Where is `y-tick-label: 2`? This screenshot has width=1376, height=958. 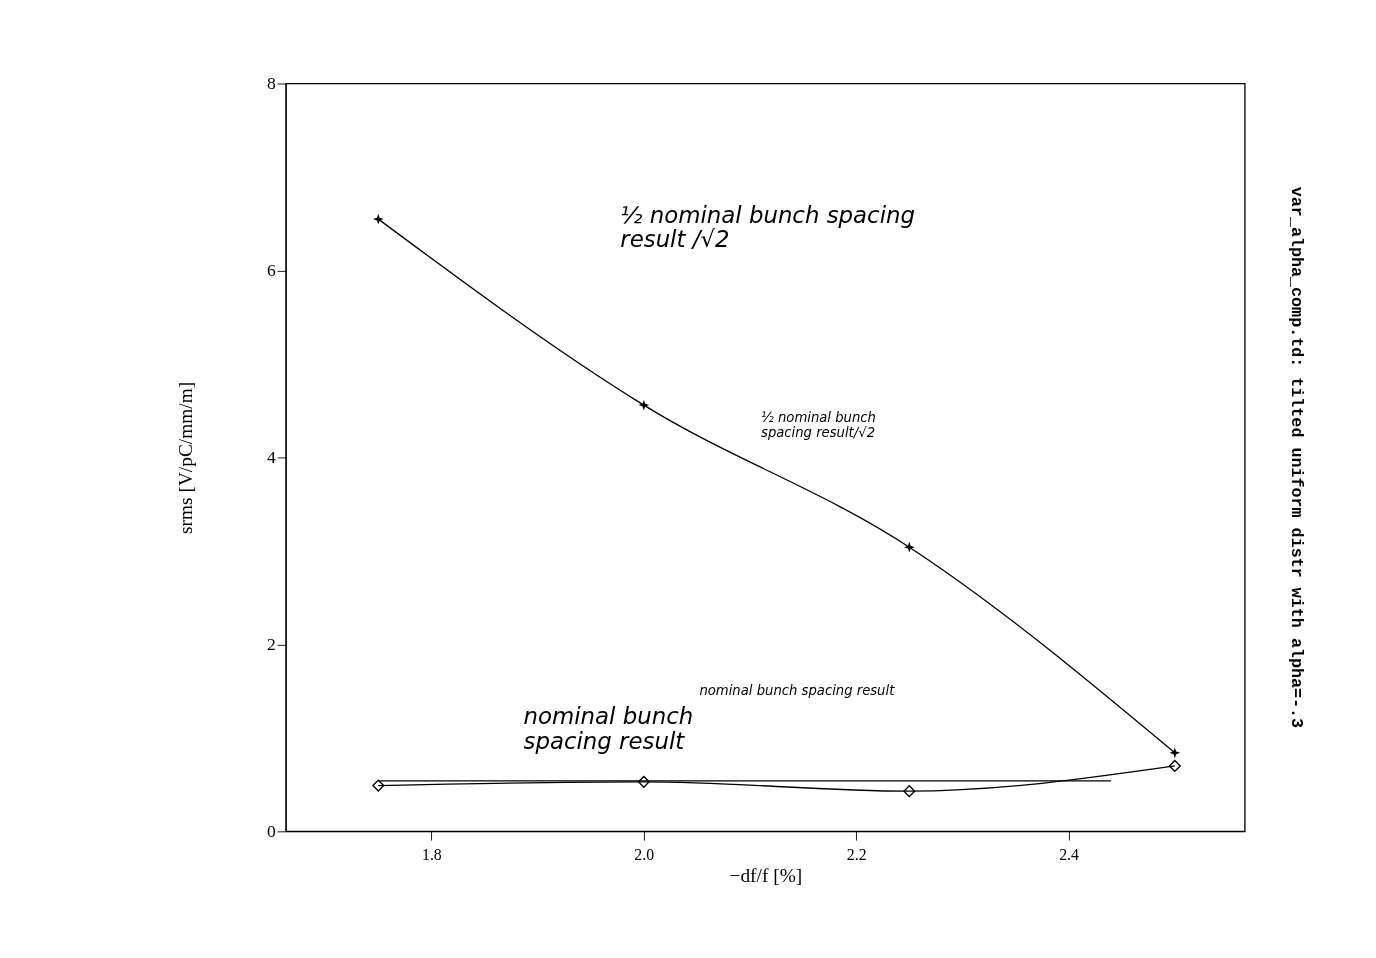 y-tick-label: 2 is located at coordinates (271, 644).